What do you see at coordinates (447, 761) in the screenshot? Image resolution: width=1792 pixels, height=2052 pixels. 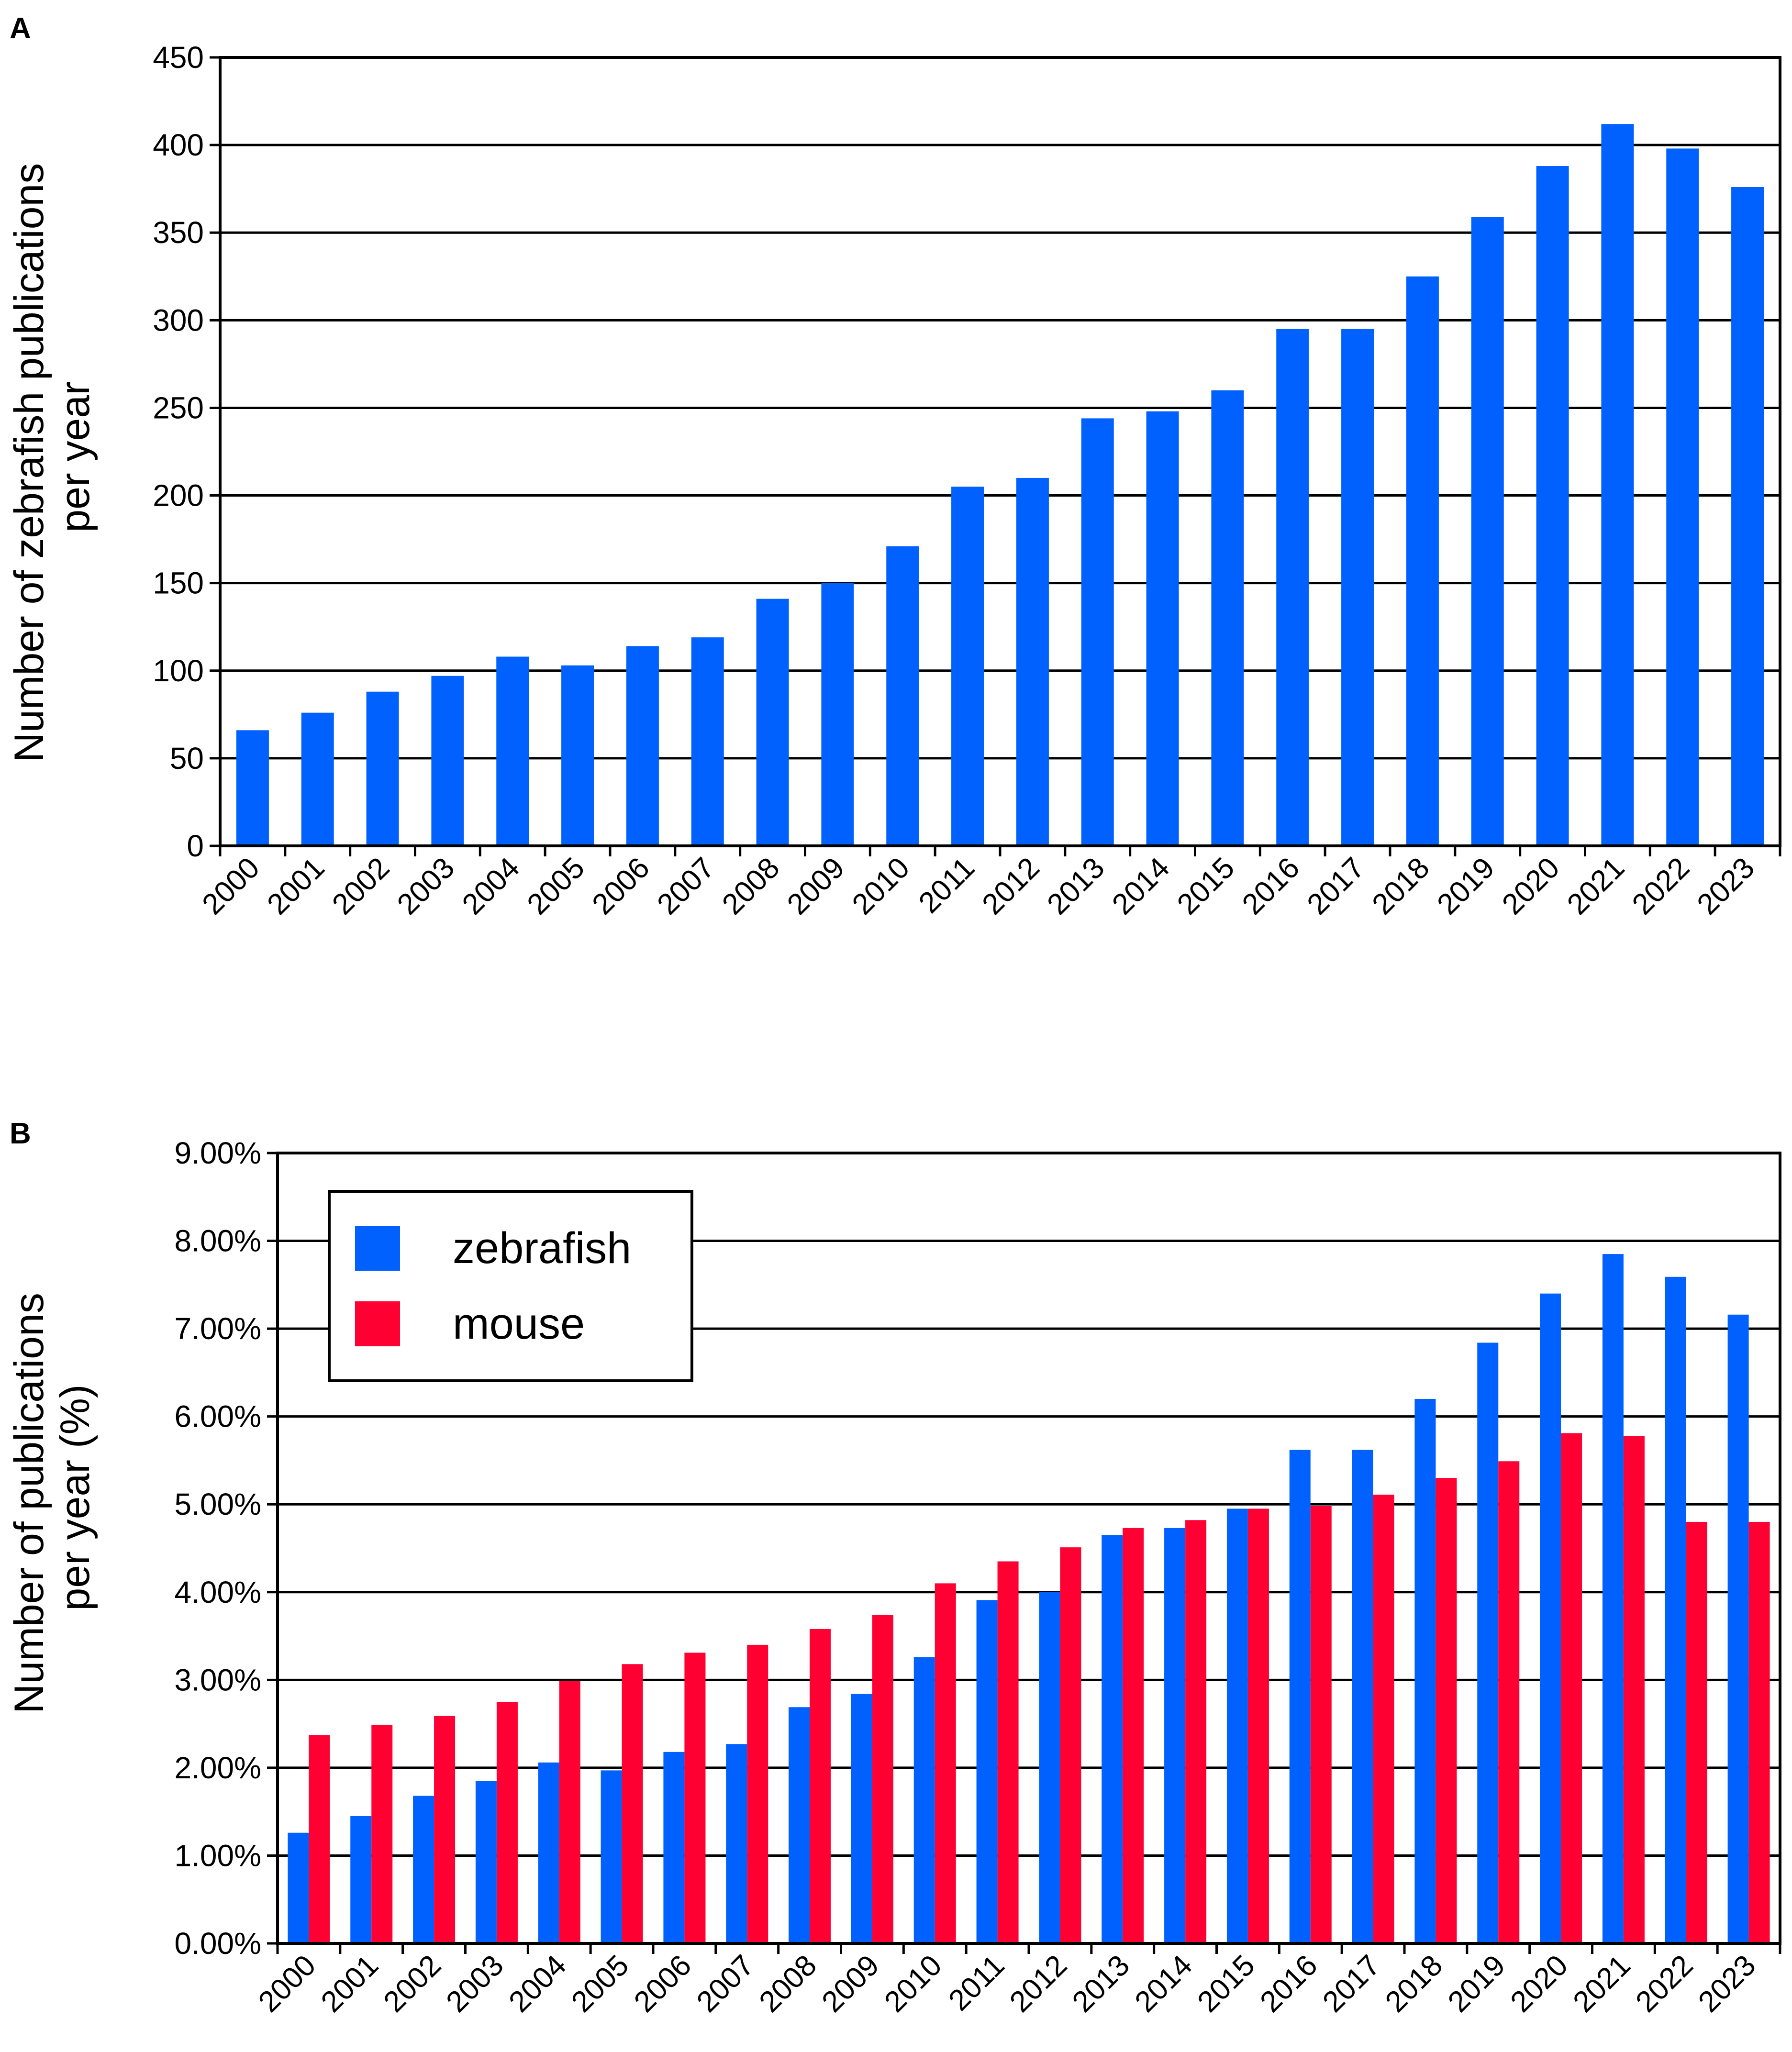 I see `a-bar-zebrafish-2003` at bounding box center [447, 761].